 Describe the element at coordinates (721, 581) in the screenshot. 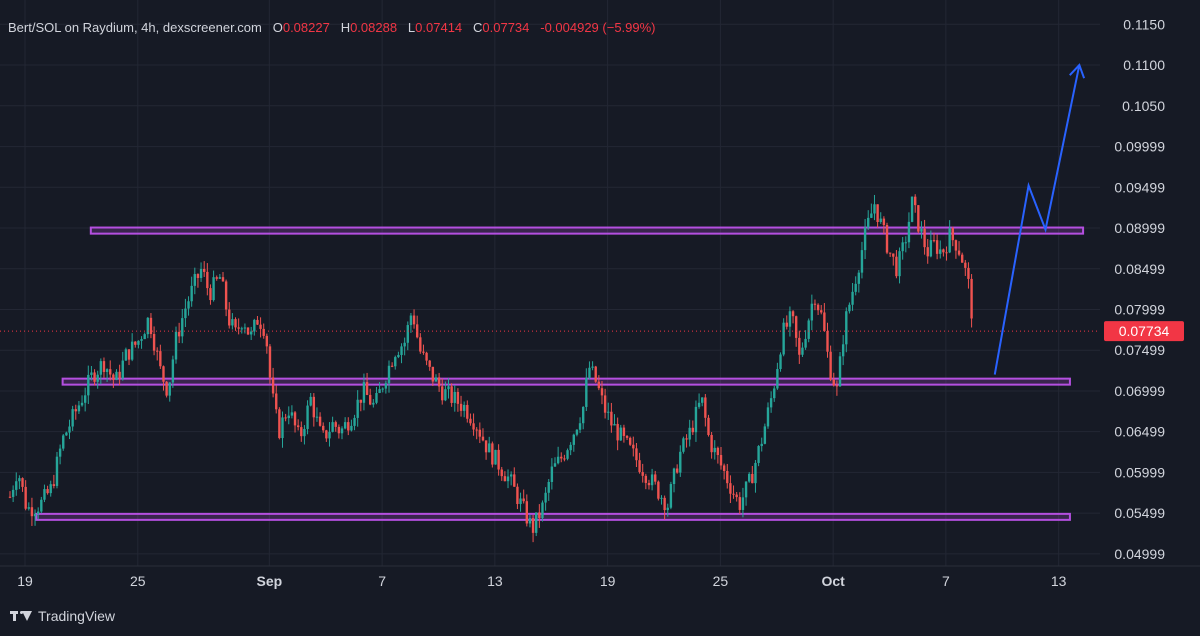

I see `x-tick-label: 25` at that location.